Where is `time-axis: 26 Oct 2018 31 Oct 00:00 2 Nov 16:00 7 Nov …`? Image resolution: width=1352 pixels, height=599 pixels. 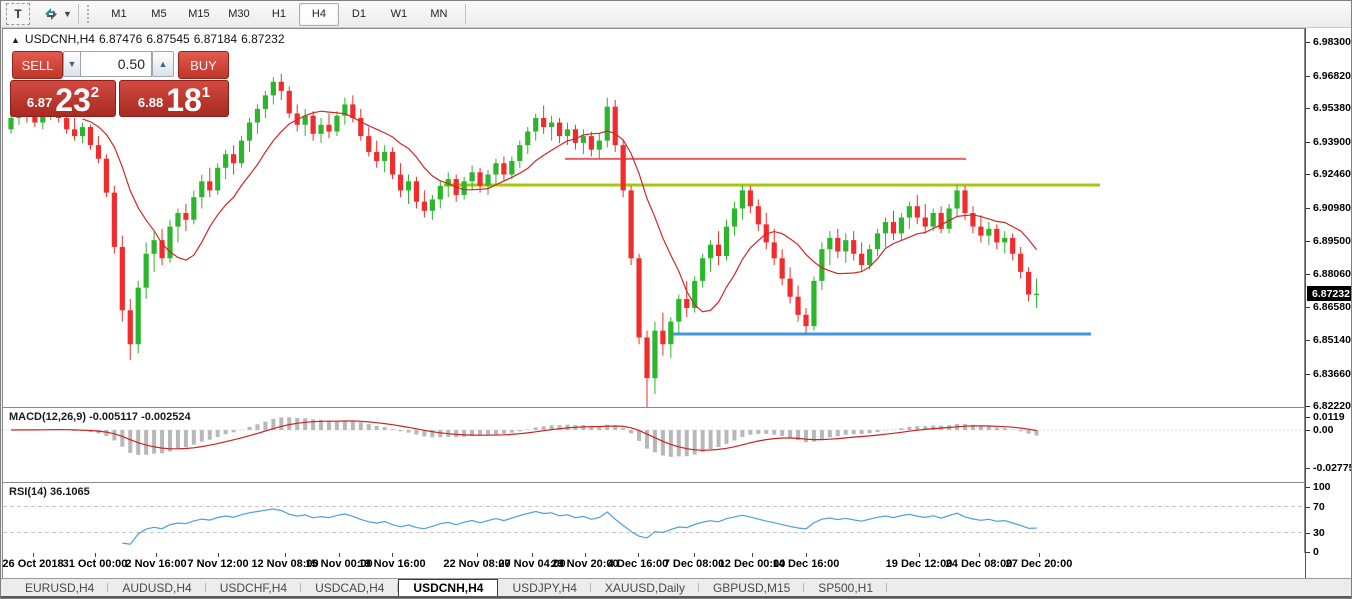
time-axis: 26 Oct 2018 31 Oct 00:00 2 Nov 16:00 7 Nov … is located at coordinates (653, 565).